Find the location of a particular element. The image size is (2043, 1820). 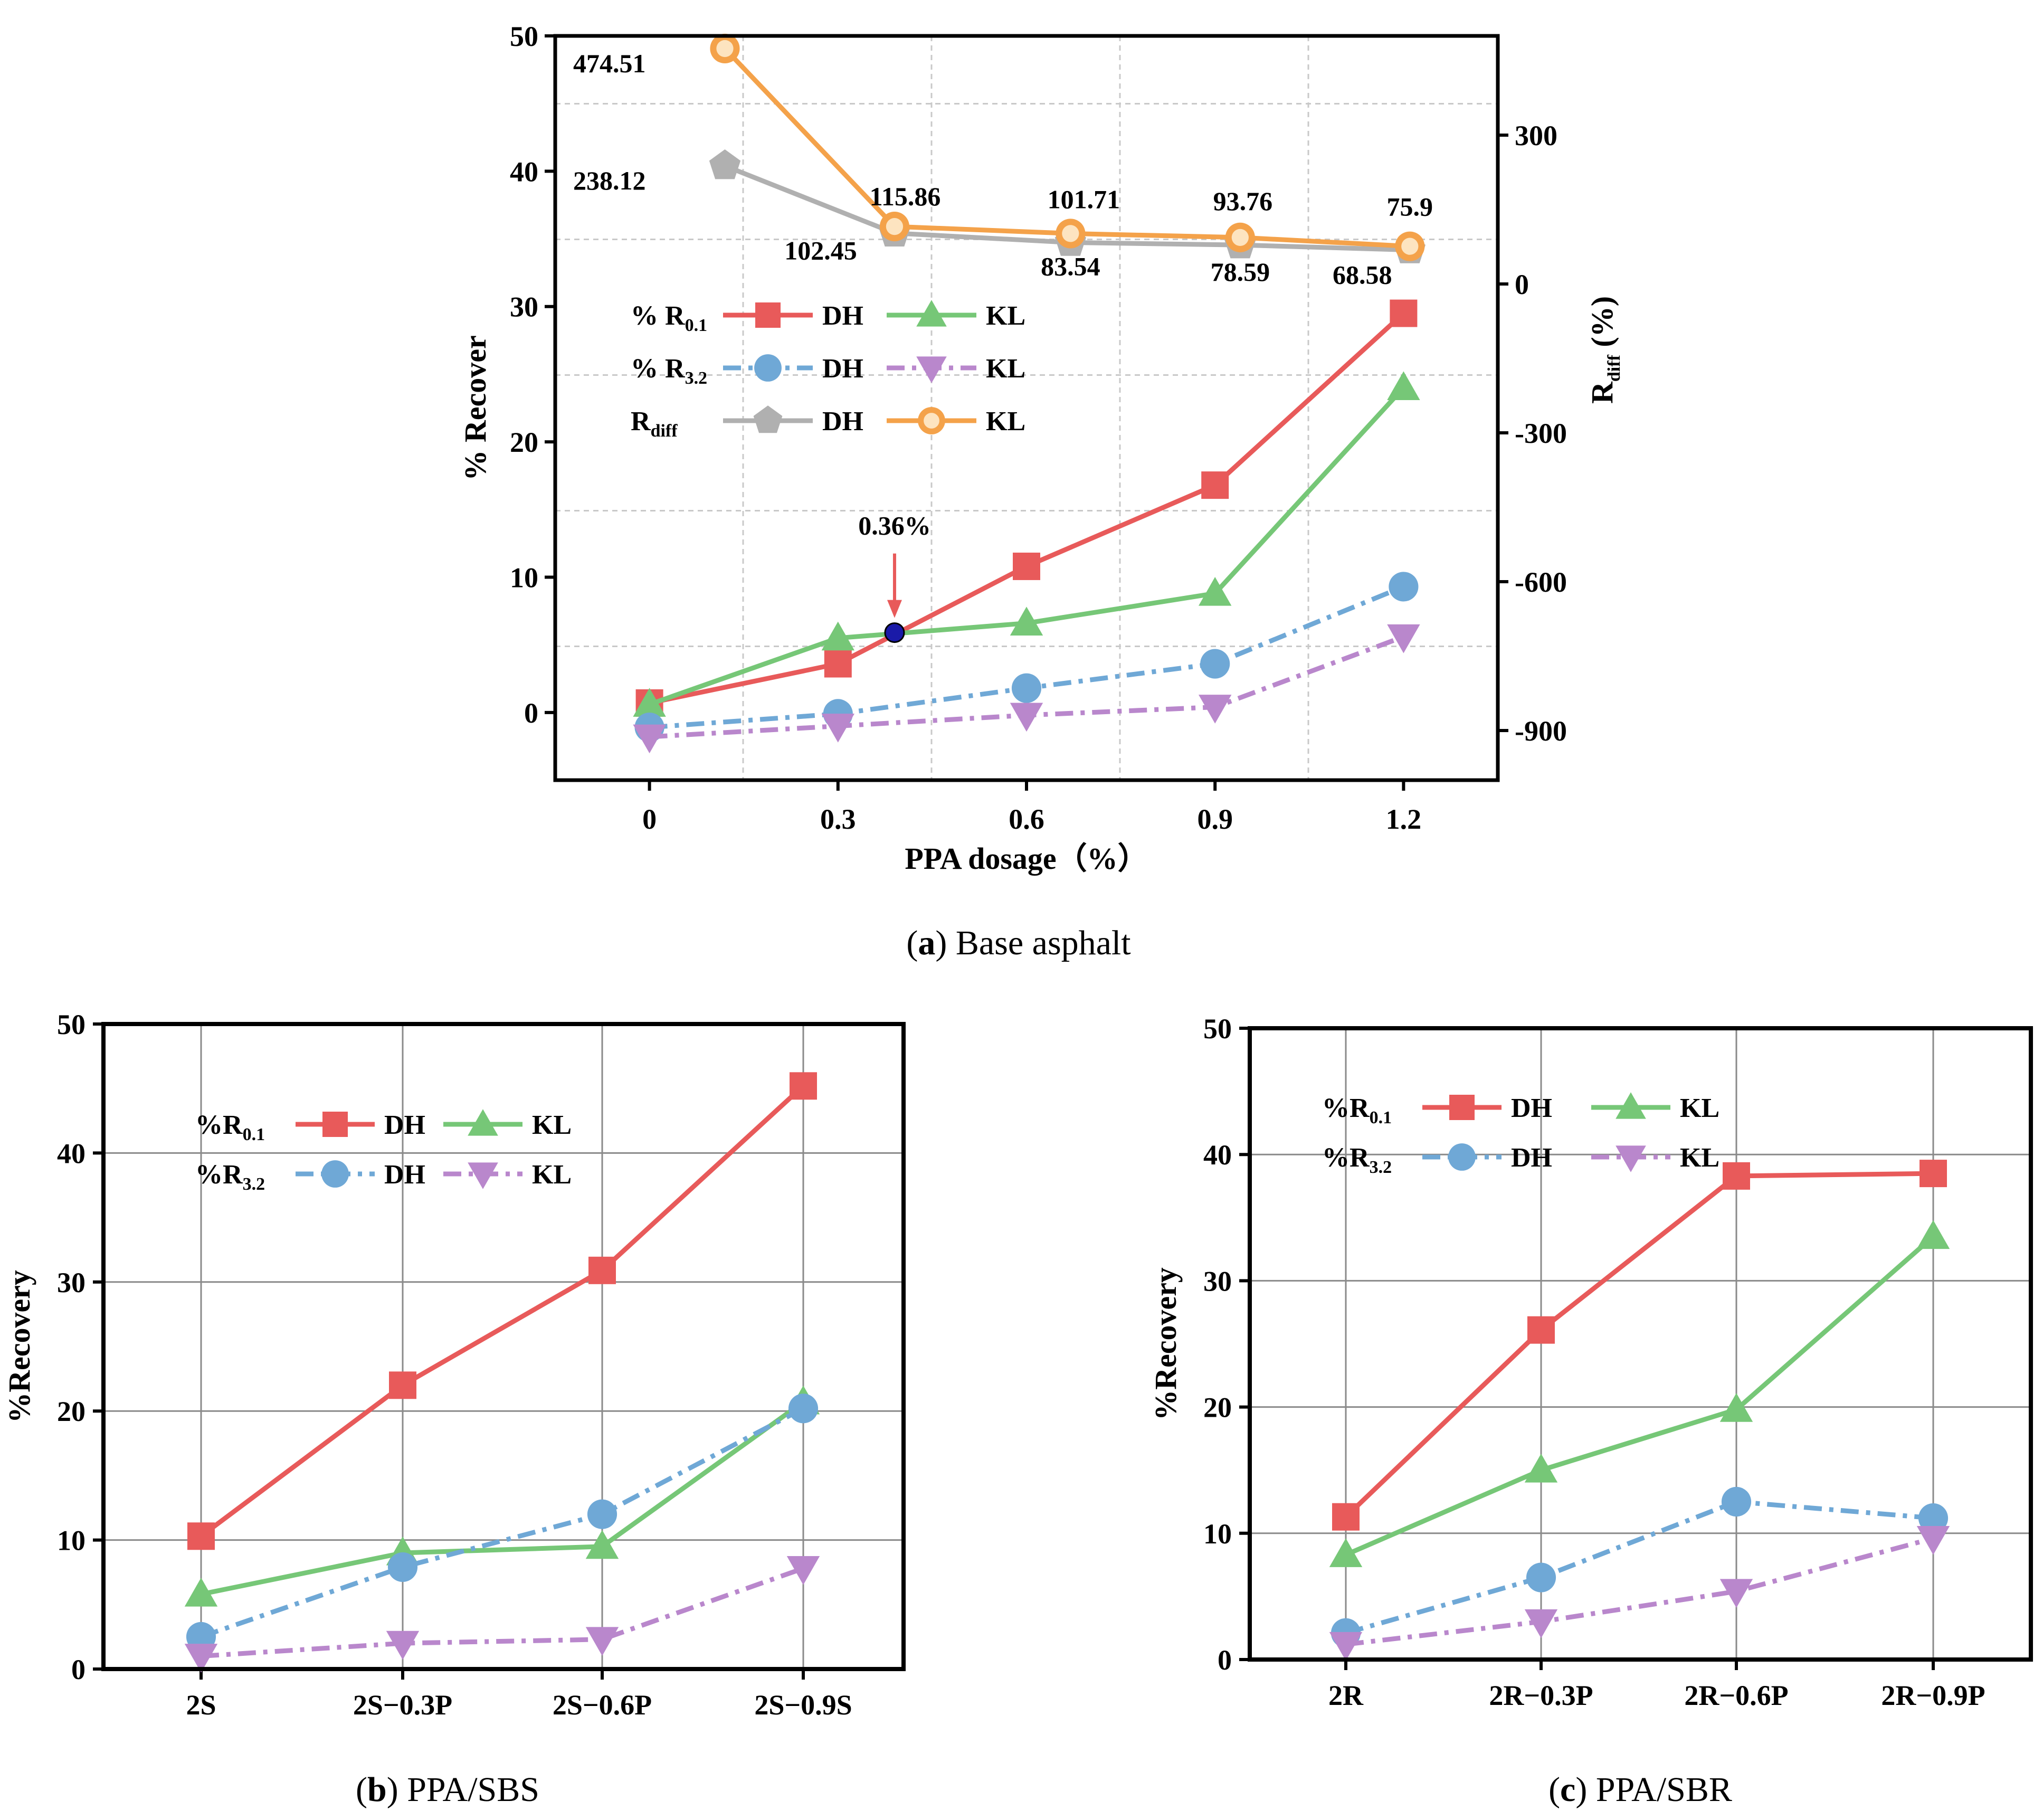

caption-letter: b is located at coordinates (377, 1790).